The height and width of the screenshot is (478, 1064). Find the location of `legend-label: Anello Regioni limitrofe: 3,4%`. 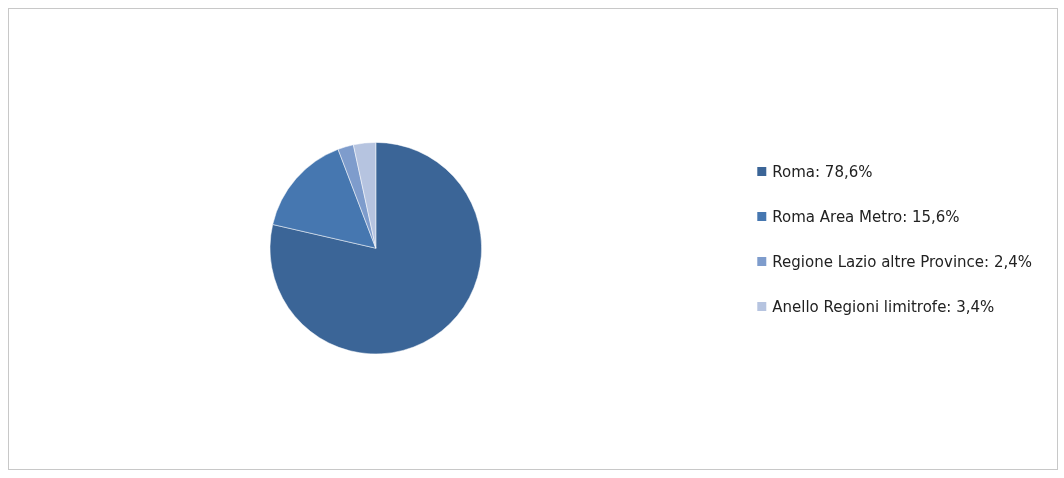

legend-label: Anello Regioni limitrofe: 3,4% is located at coordinates (883, 306).